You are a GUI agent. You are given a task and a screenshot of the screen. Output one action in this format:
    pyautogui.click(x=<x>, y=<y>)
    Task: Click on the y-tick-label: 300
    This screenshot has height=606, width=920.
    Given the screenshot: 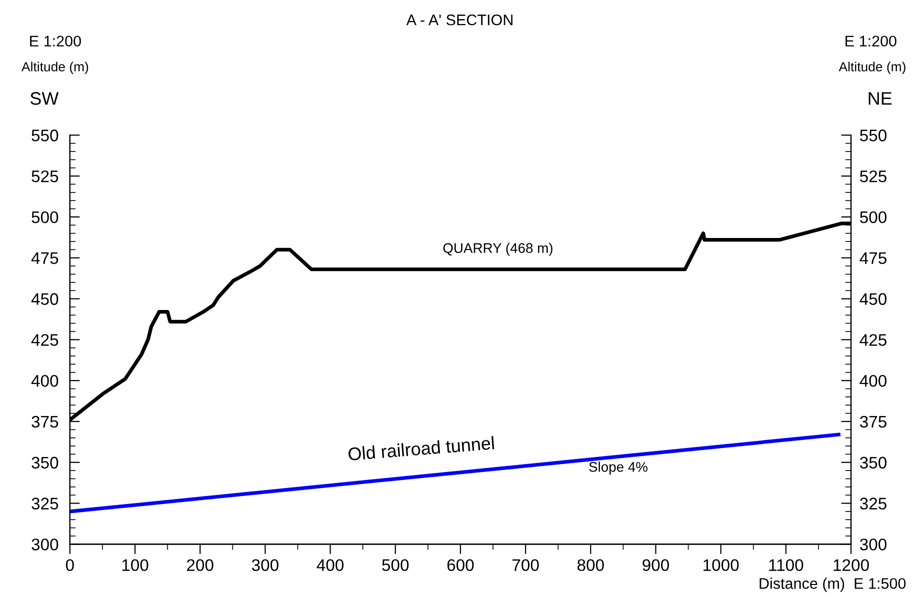 What is the action you would take?
    pyautogui.click(x=45, y=544)
    